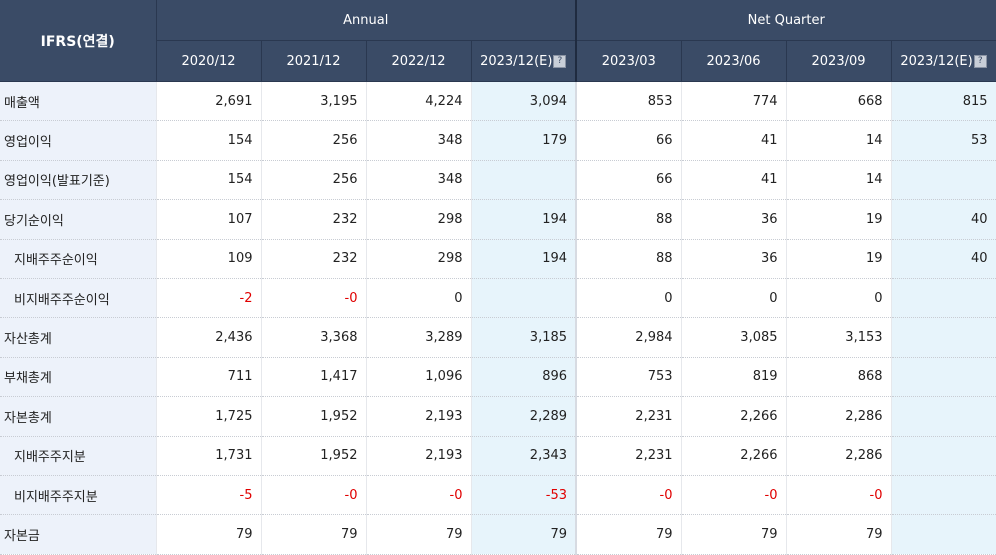 Image resolution: width=996 pixels, height=555 pixels. Describe the element at coordinates (419, 377) in the screenshot. I see `table-cell: 1,096` at that location.